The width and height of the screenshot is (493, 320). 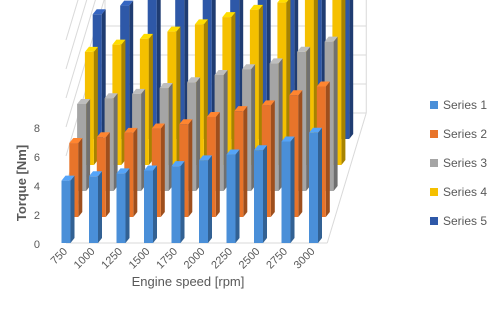 I want to click on x-category-label: 2250, so click(x=222, y=259).